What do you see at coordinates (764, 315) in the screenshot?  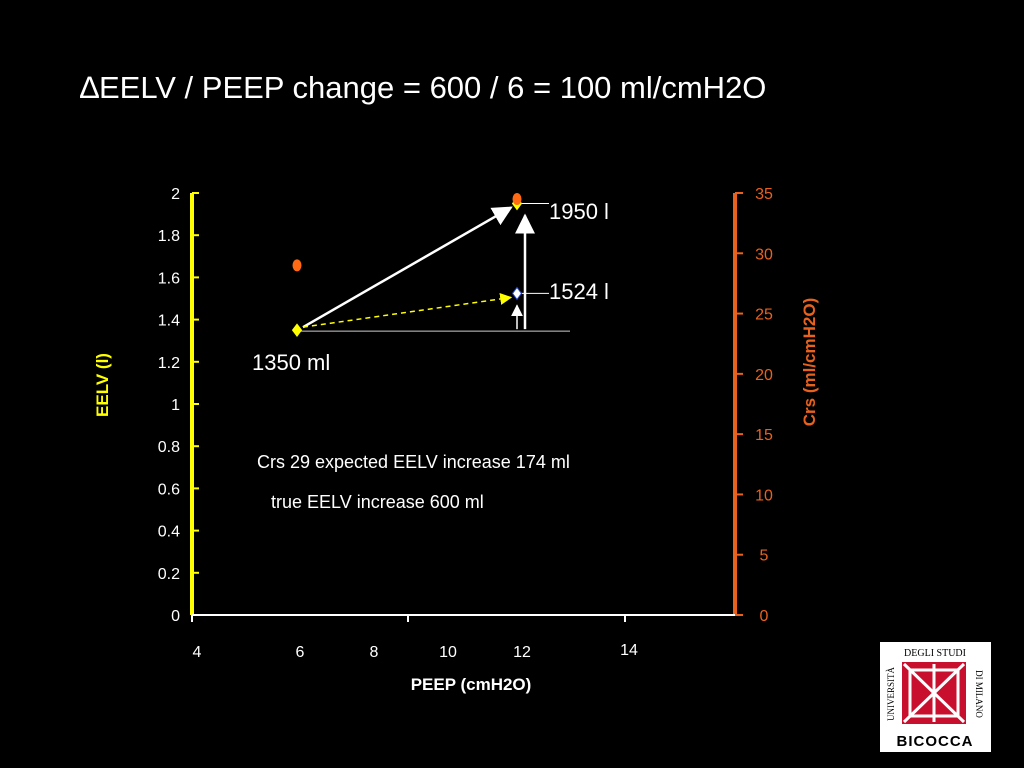 I see `y2-tick-label: 25` at bounding box center [764, 315].